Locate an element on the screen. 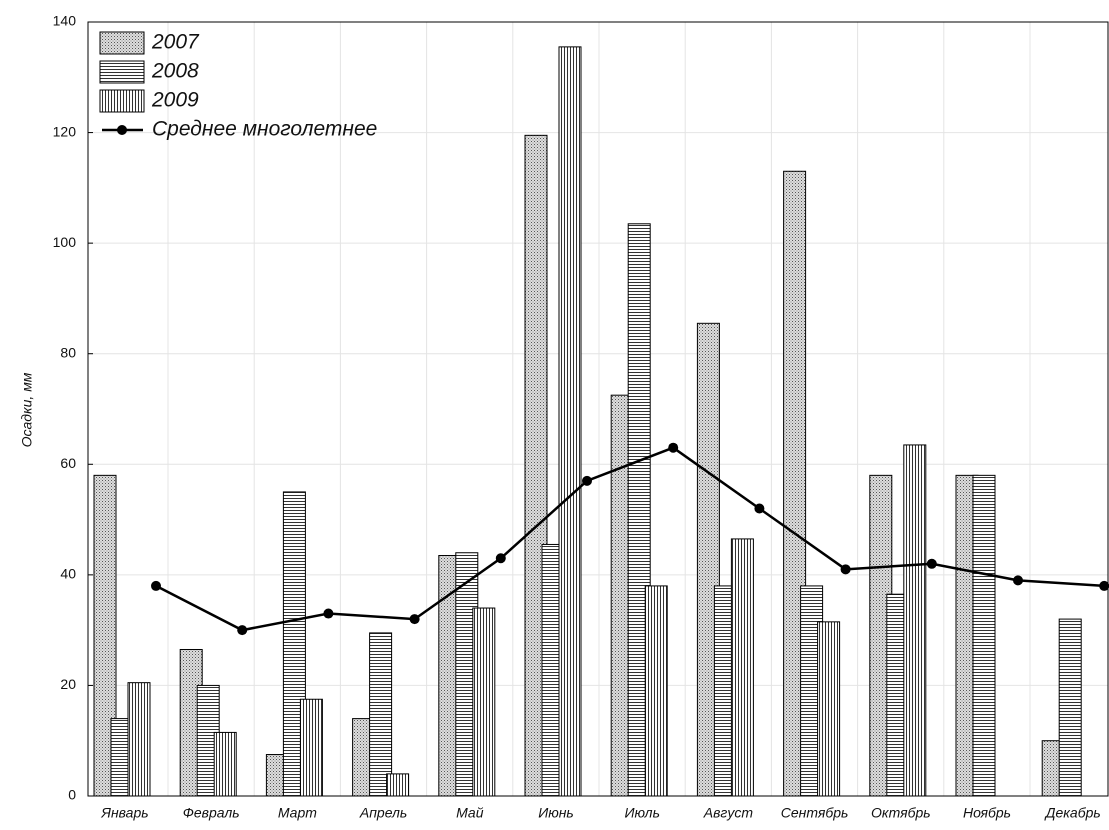  x-tick-label: Январь is located at coordinates (124, 813).